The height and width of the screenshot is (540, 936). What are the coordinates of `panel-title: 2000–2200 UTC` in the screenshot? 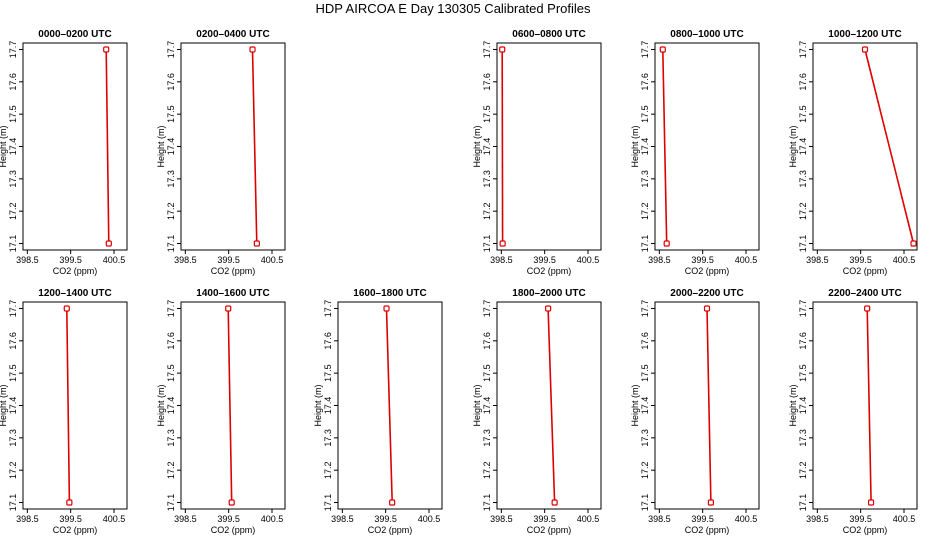 It's located at (706, 293).